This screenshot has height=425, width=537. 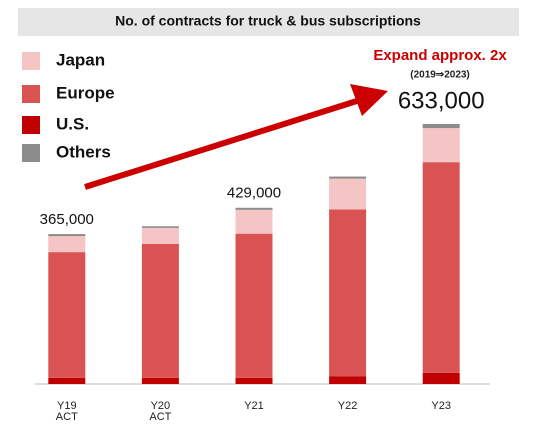 What do you see at coordinates (347, 406) in the screenshot?
I see `x-tick-label: Y22` at bounding box center [347, 406].